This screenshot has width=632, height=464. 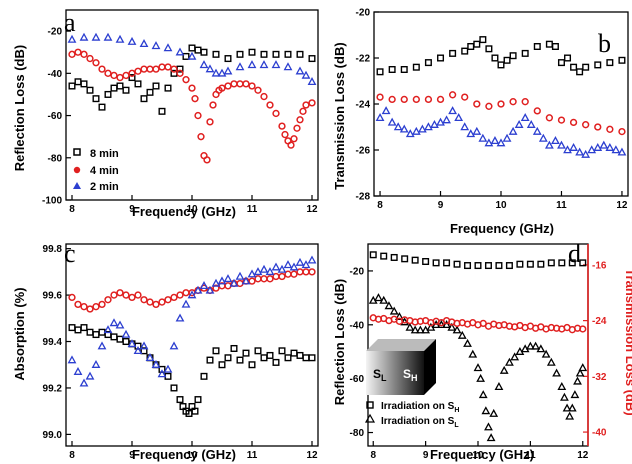 What do you see at coordinates (583, 329) in the screenshot?
I see `panel-d-series-2-point` at bounding box center [583, 329].